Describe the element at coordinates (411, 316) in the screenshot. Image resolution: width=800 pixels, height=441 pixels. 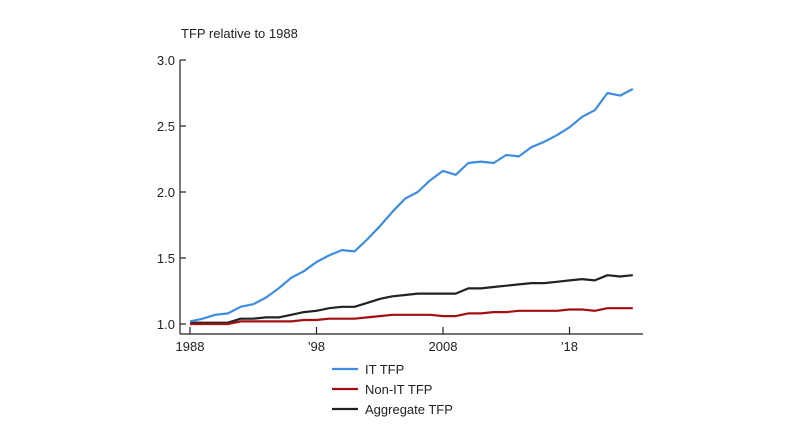
I see `series-line-non-it-tfp` at that location.